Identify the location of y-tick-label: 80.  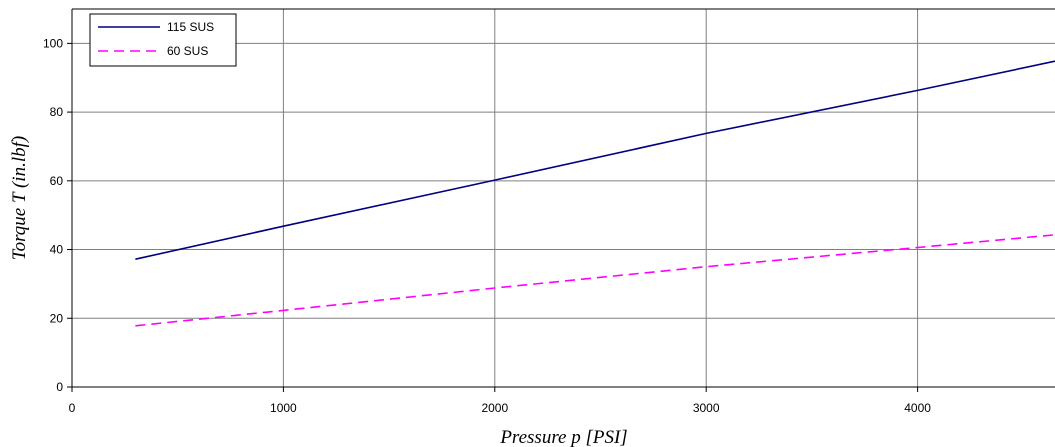
(57, 112).